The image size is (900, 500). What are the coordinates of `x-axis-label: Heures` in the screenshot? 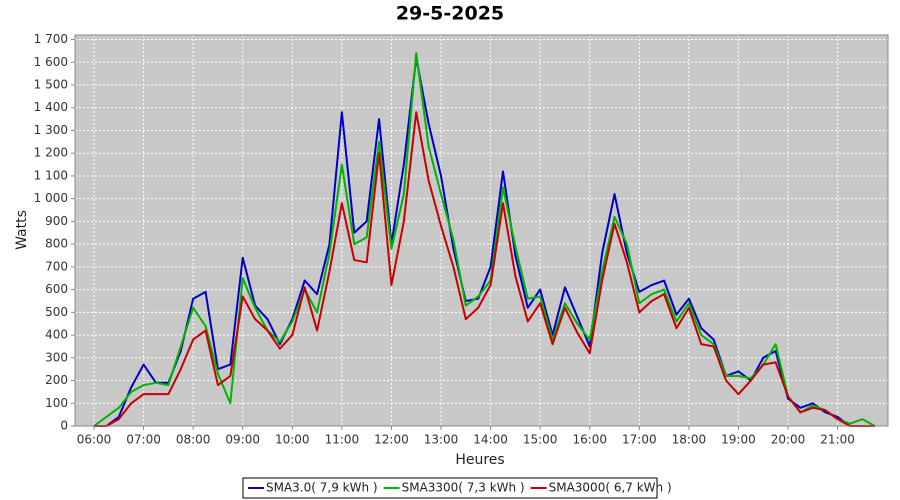 It's located at (479, 460).